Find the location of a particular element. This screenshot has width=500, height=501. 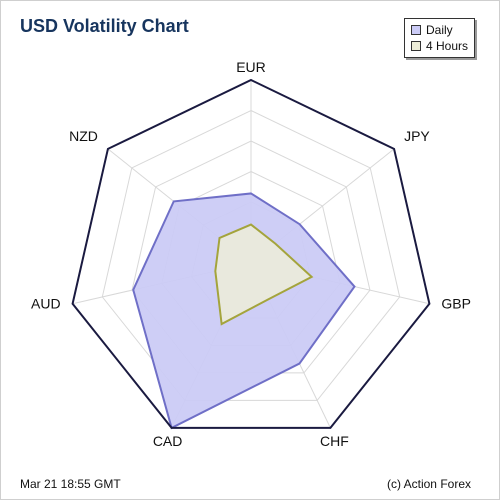

legend: Daily 4 Hours is located at coordinates (439, 38).